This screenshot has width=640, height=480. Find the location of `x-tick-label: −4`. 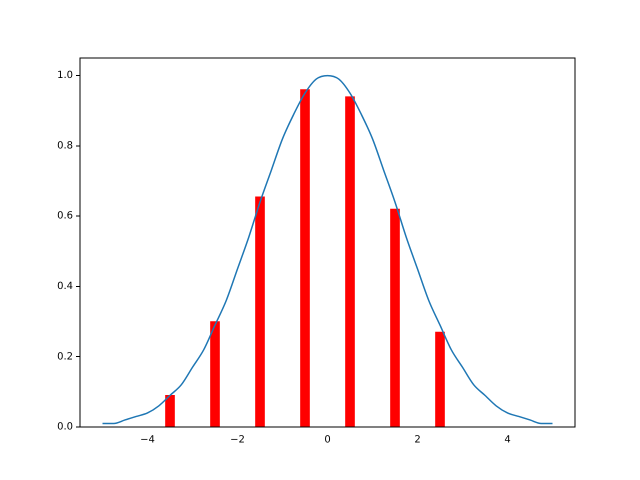

x-tick-label: −4 is located at coordinates (147, 440).